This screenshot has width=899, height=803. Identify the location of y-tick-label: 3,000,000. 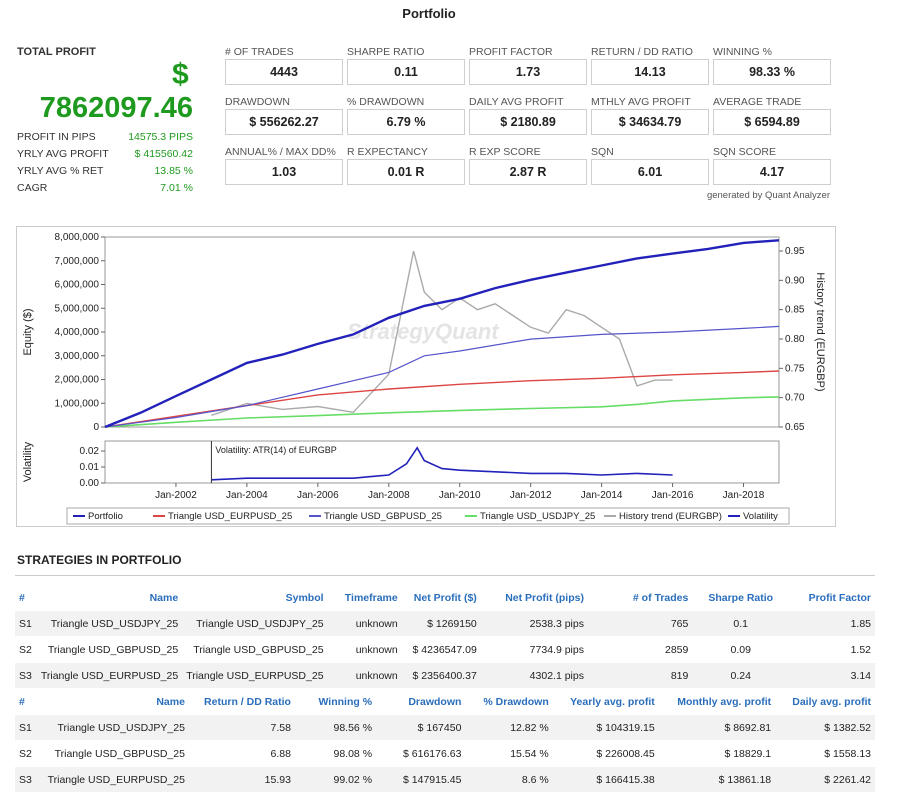
(77, 356).